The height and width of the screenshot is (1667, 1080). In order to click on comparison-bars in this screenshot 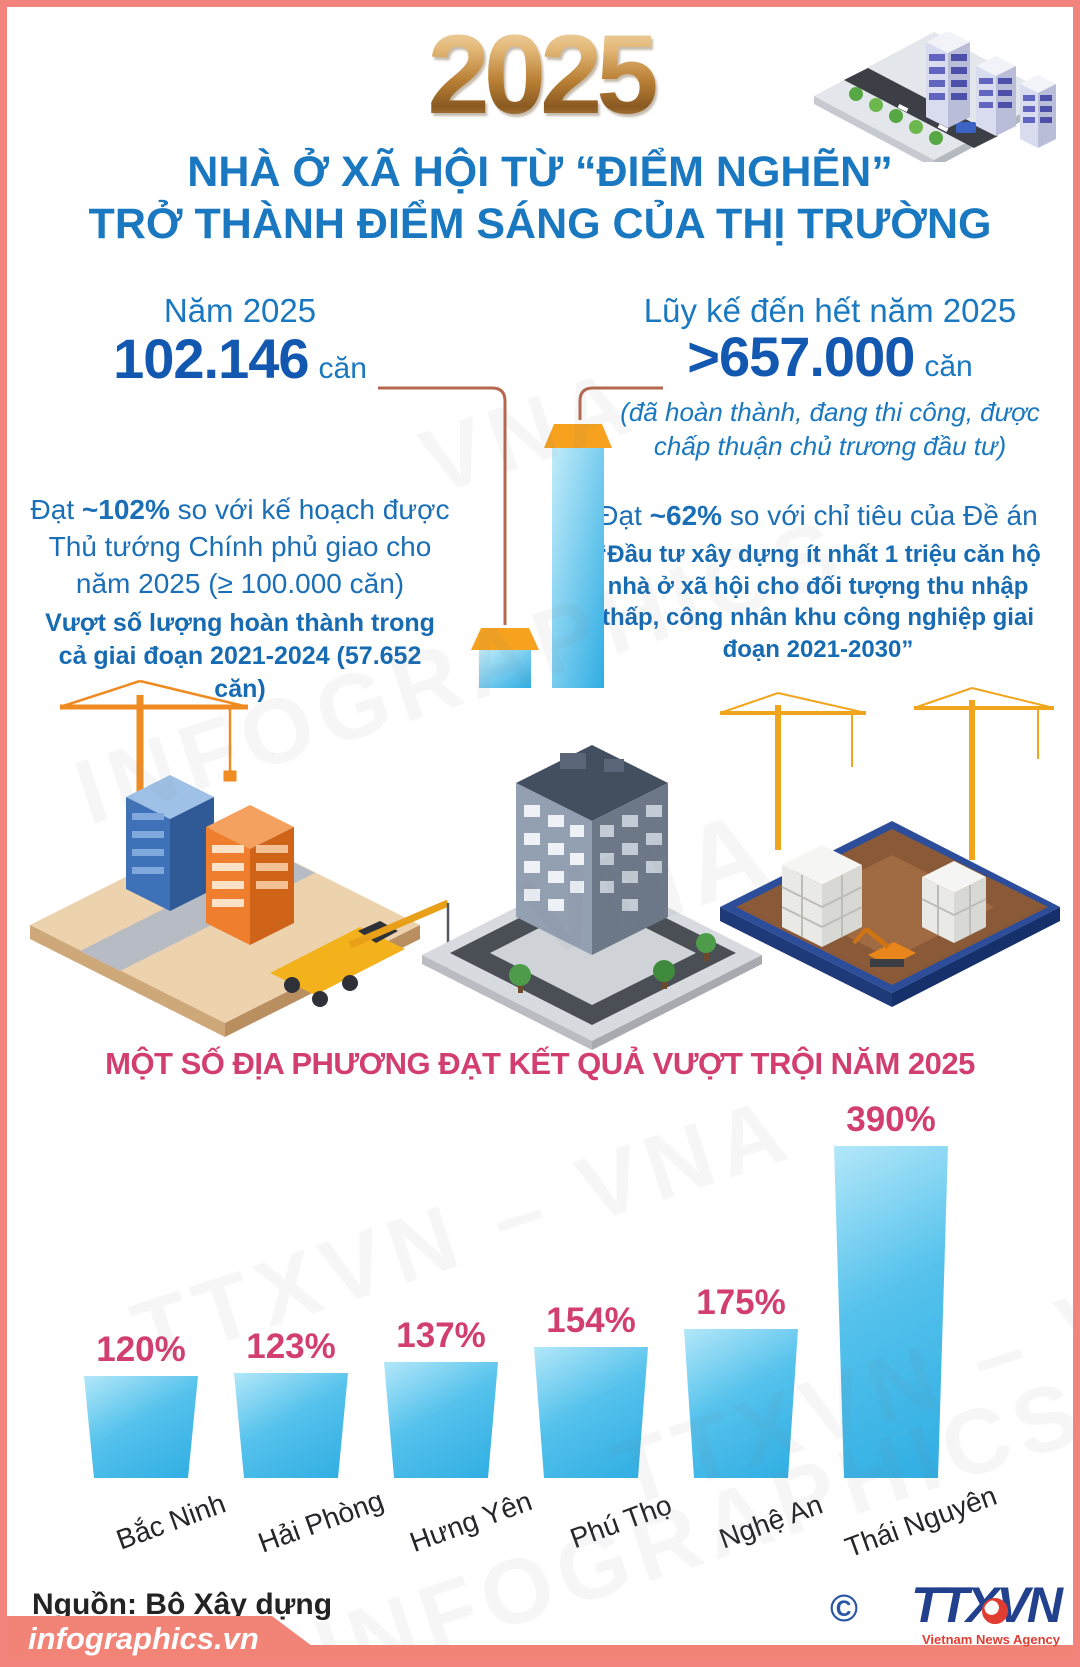, I will do `click(520, 537)`.